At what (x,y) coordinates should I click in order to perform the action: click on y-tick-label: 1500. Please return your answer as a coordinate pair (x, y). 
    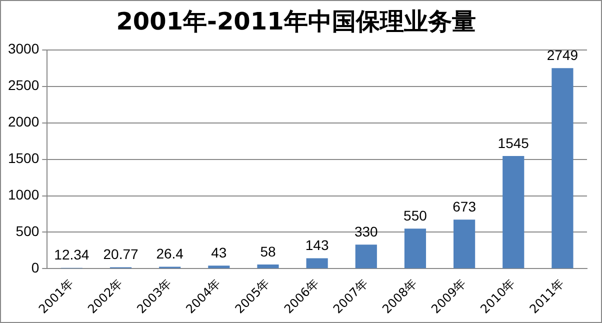
    Looking at the image, I should click on (24, 158).